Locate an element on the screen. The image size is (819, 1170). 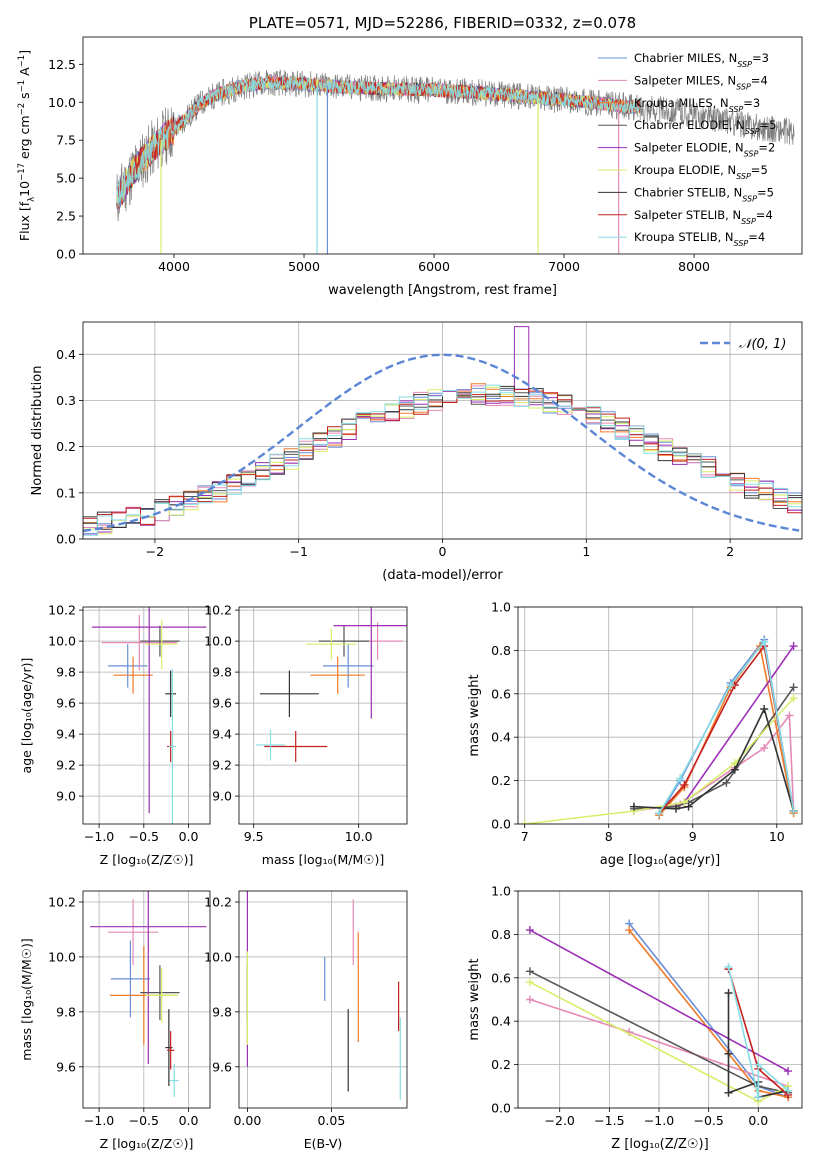
x-tick-label: −1.5 is located at coordinates (609, 1120).